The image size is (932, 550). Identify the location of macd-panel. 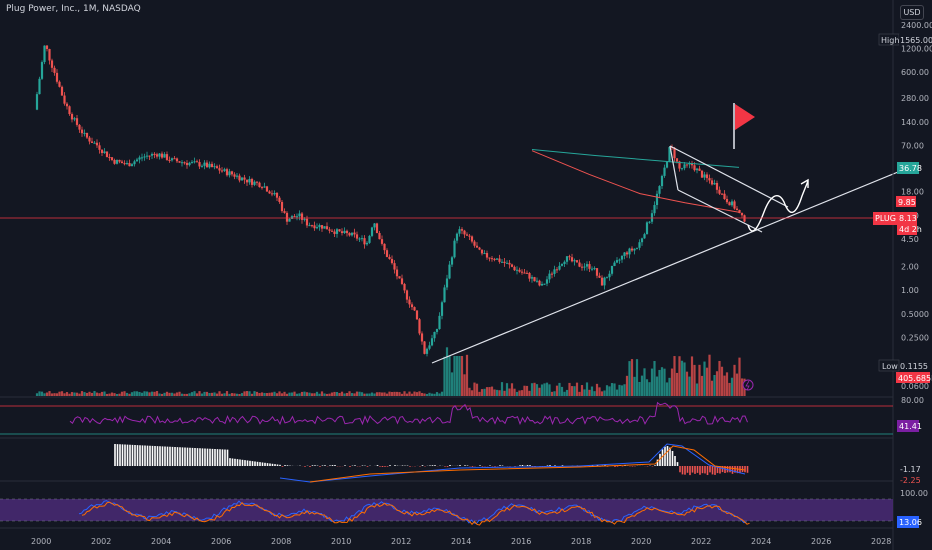
(431, 463).